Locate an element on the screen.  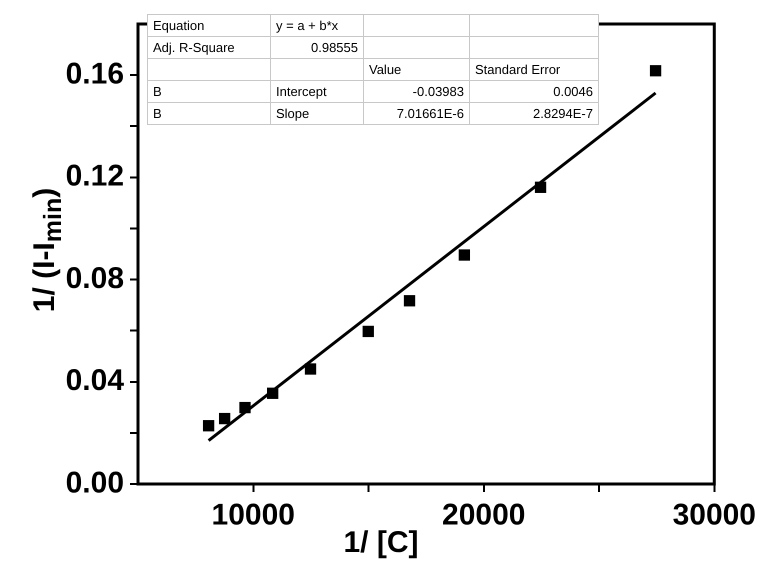
x-axis-title: 1/ [C] is located at coordinates (381, 542).